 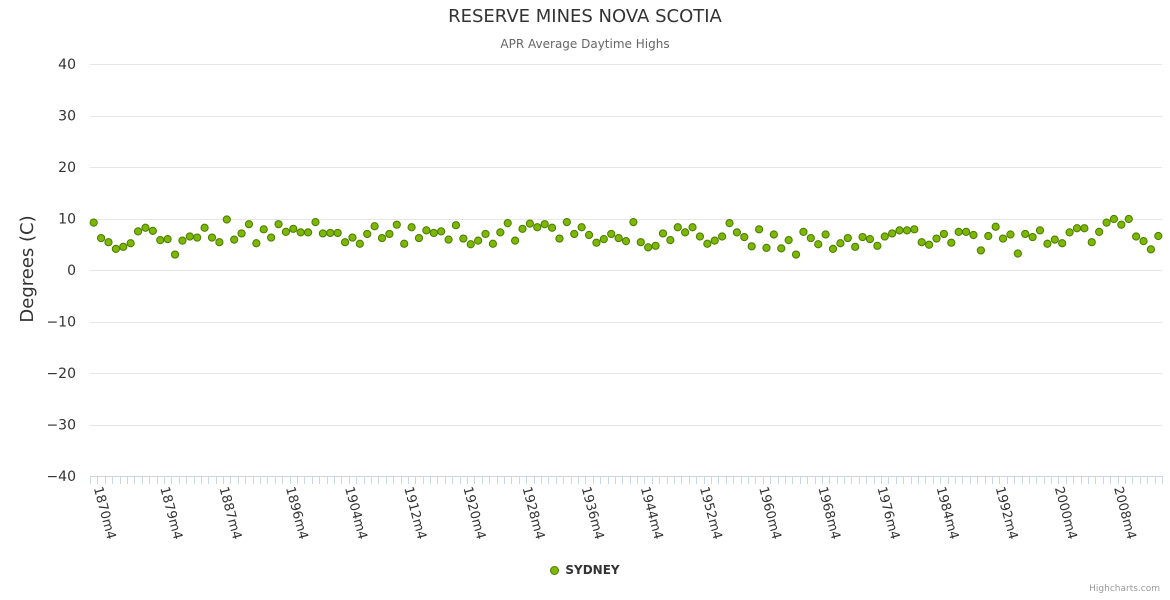 What do you see at coordinates (626, 236) in the screenshot?
I see `series-sydney-points` at bounding box center [626, 236].